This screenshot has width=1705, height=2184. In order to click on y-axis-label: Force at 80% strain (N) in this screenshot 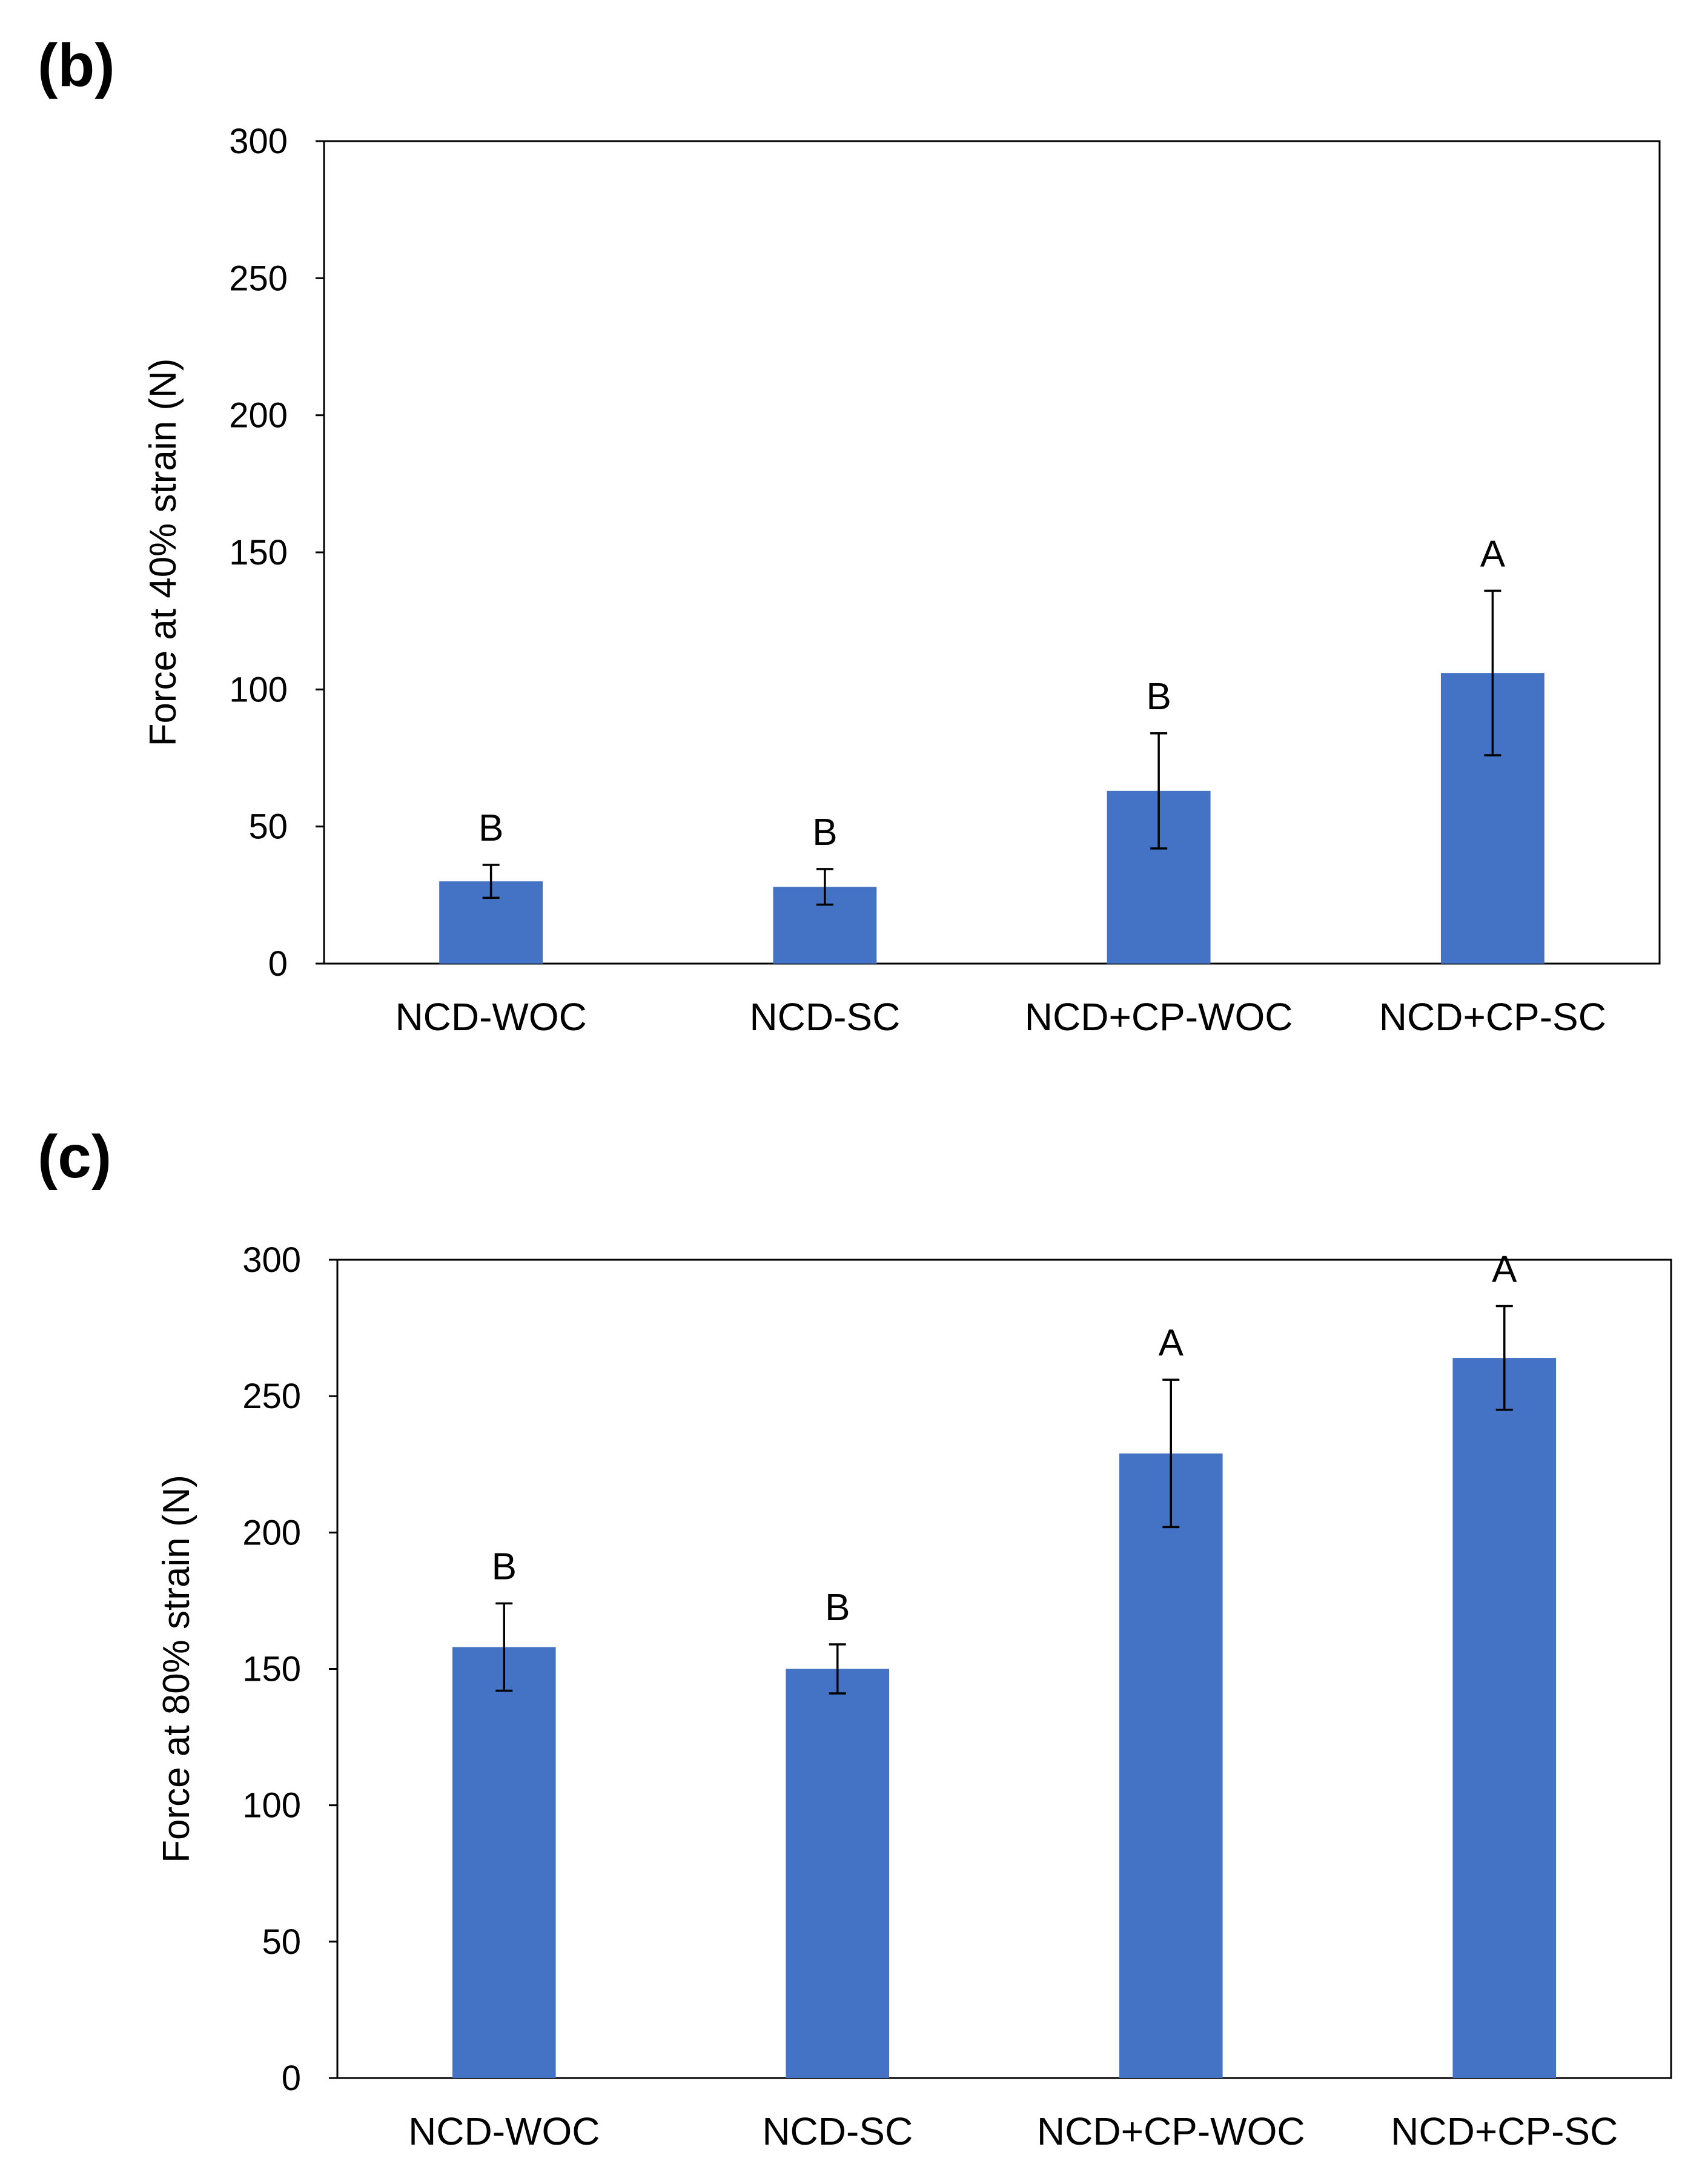, I will do `click(177, 1669)`.